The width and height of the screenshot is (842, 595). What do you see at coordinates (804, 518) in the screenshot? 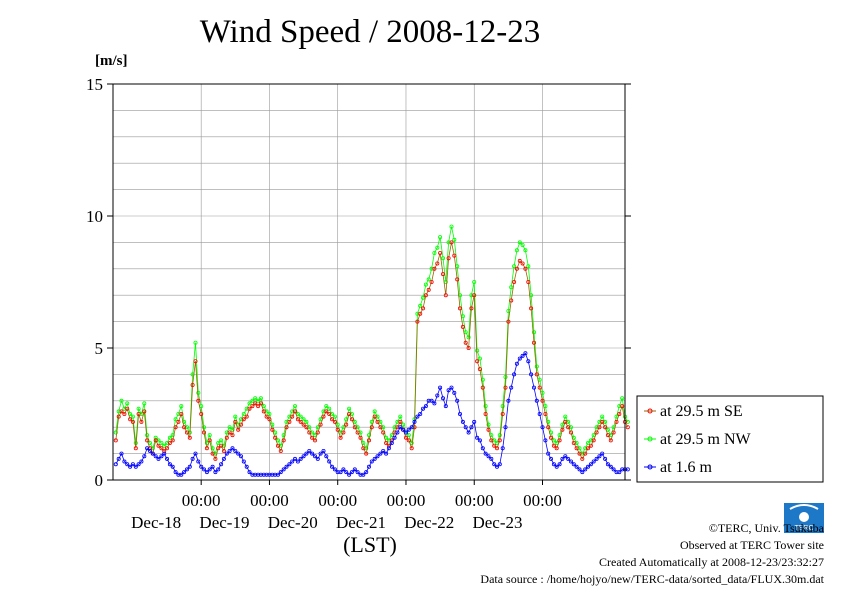
I see `terc-logo: TERC` at bounding box center [804, 518].